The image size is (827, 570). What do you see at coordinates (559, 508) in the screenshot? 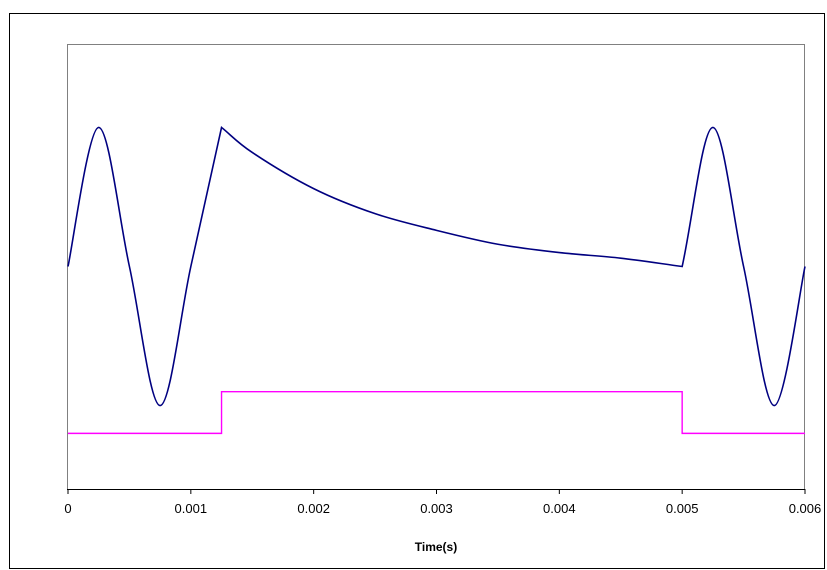
I see `x-tick-label: 0.004` at bounding box center [559, 508].